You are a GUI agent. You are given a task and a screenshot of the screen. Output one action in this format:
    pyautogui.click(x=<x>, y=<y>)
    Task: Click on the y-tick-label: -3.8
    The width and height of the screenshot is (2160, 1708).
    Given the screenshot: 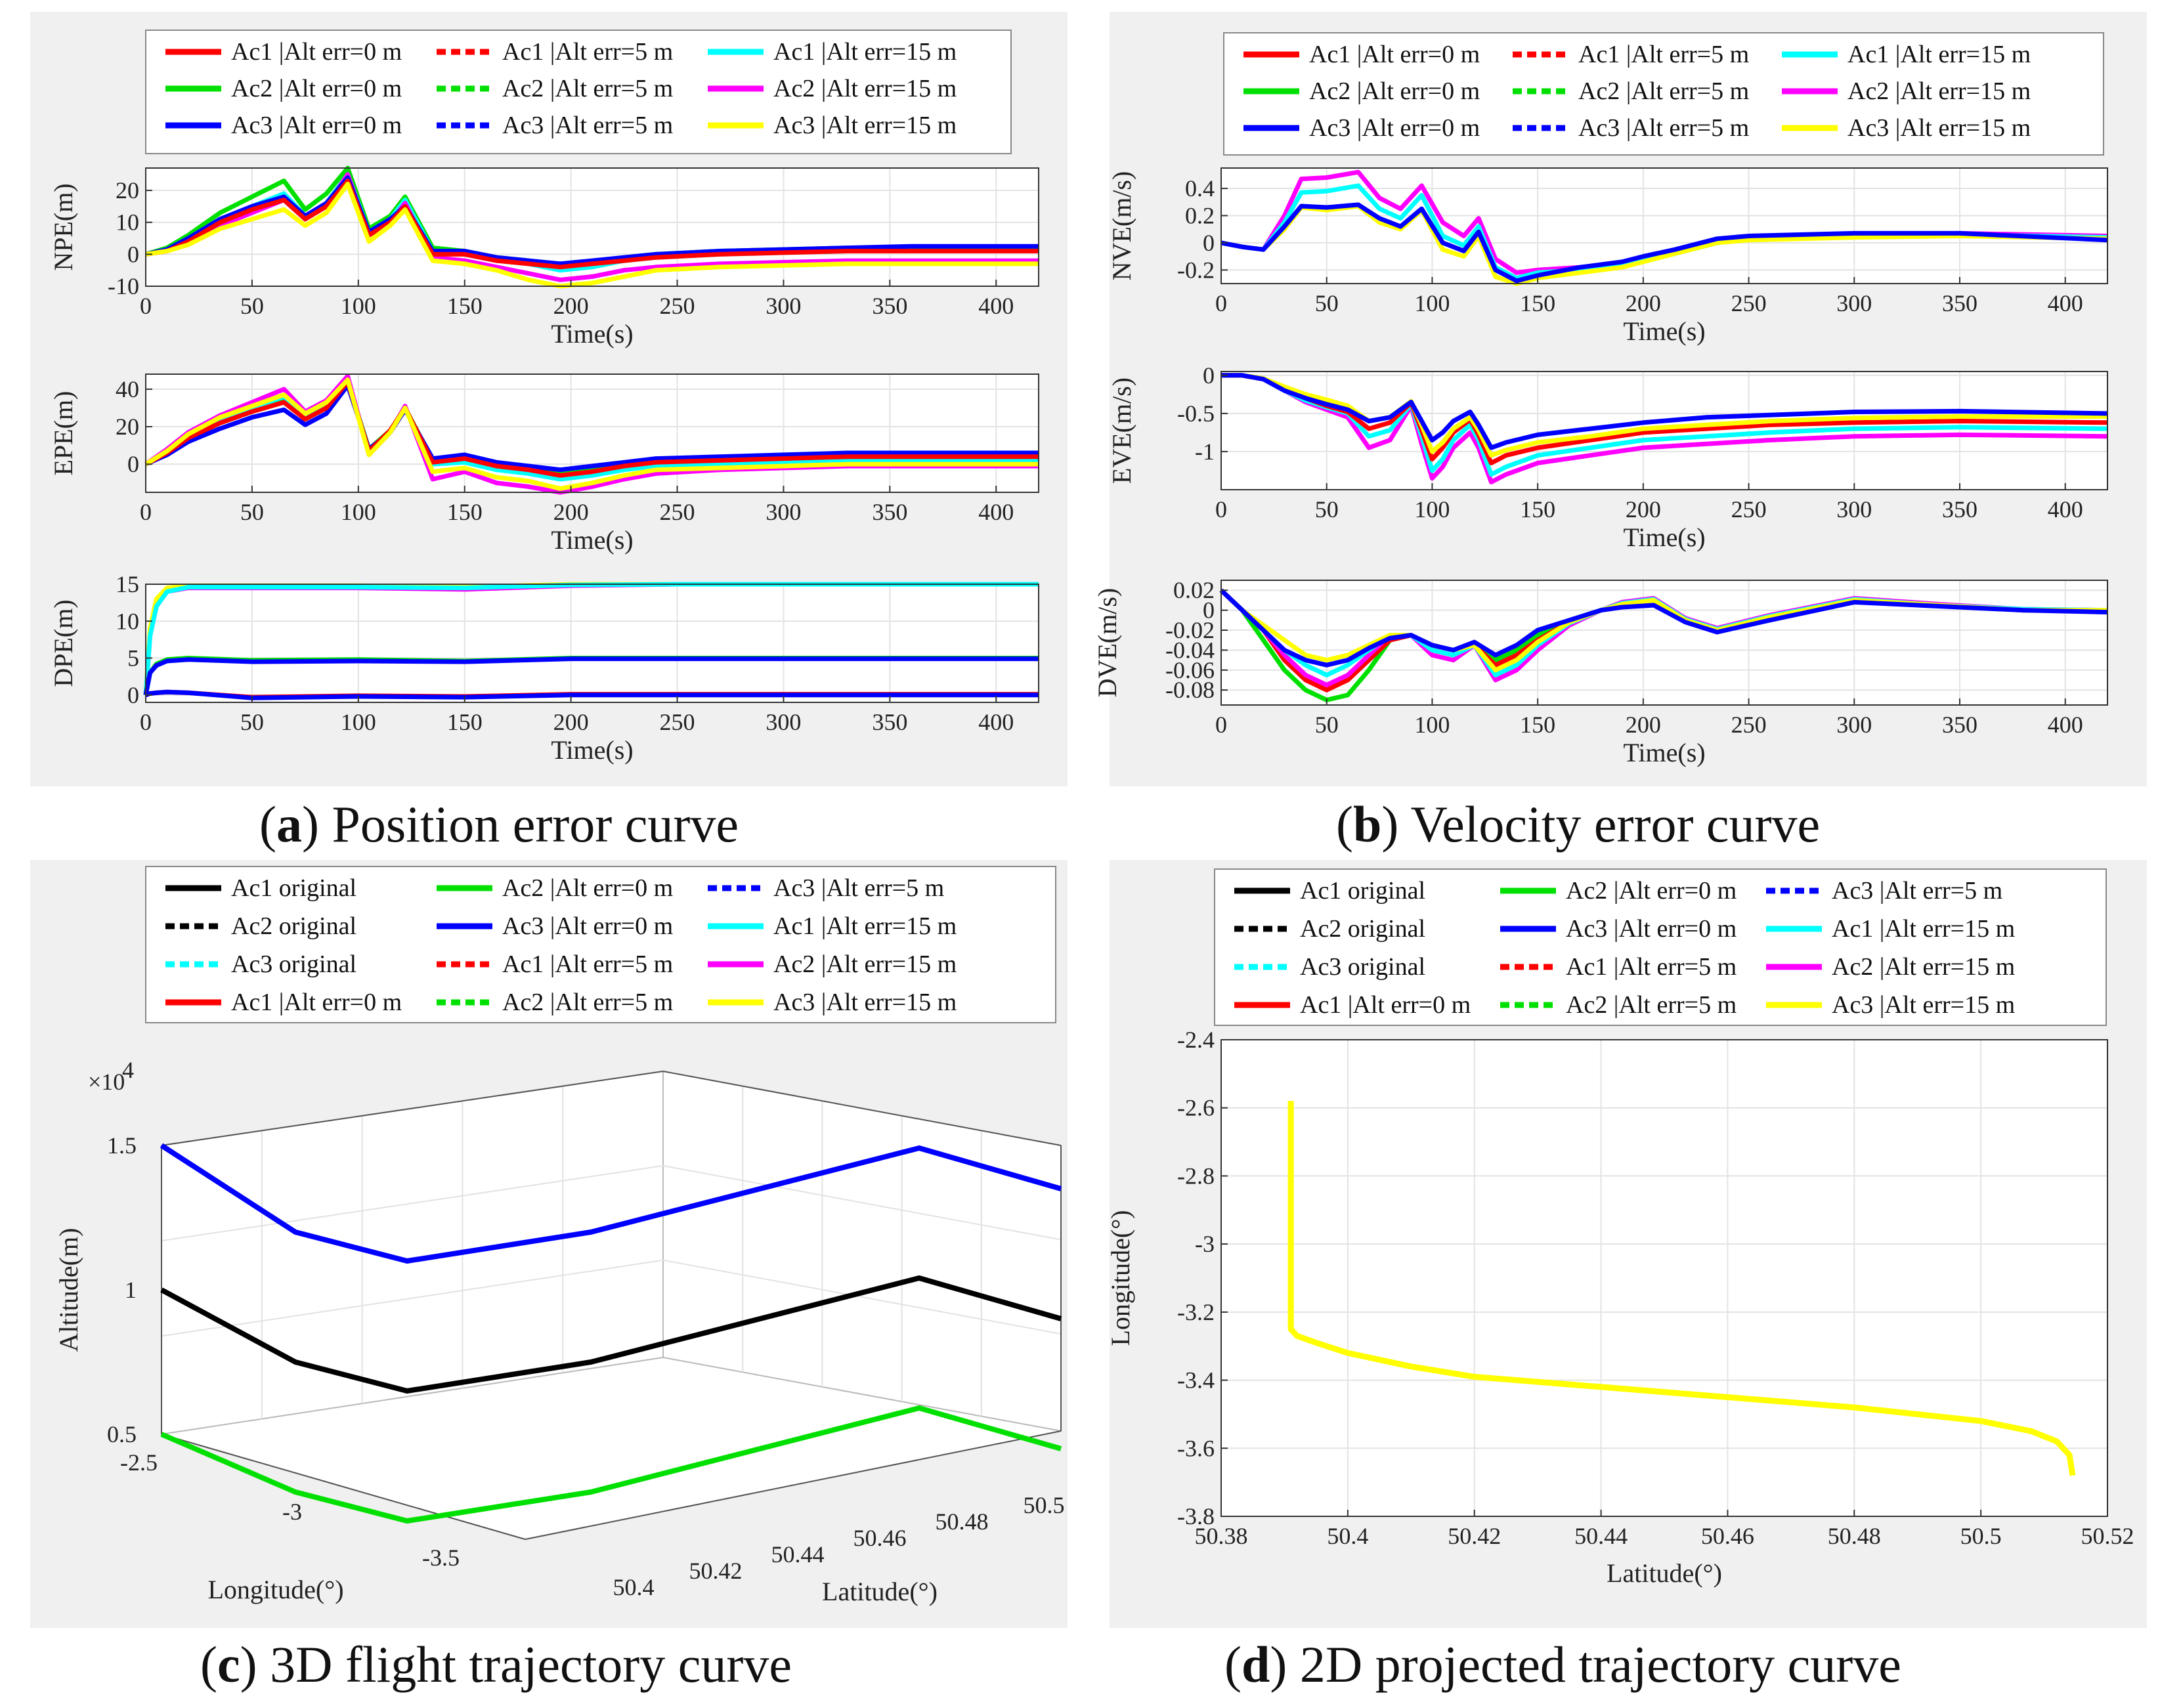 What is the action you would take?
    pyautogui.click(x=1196, y=1516)
    